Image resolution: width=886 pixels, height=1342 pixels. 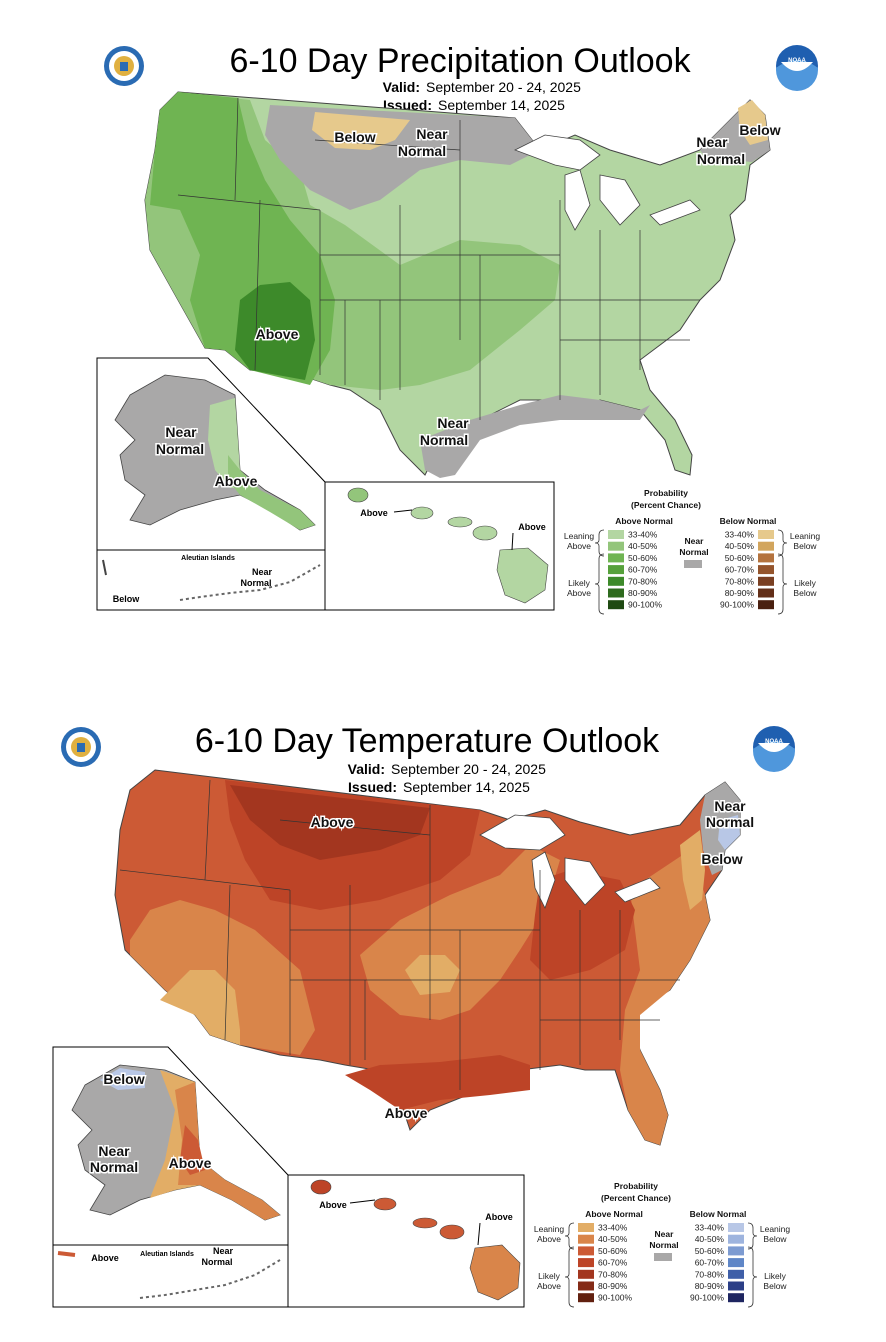 What do you see at coordinates (643, 558) in the screenshot?
I see `precip-legend-above-range: 50-60%` at bounding box center [643, 558].